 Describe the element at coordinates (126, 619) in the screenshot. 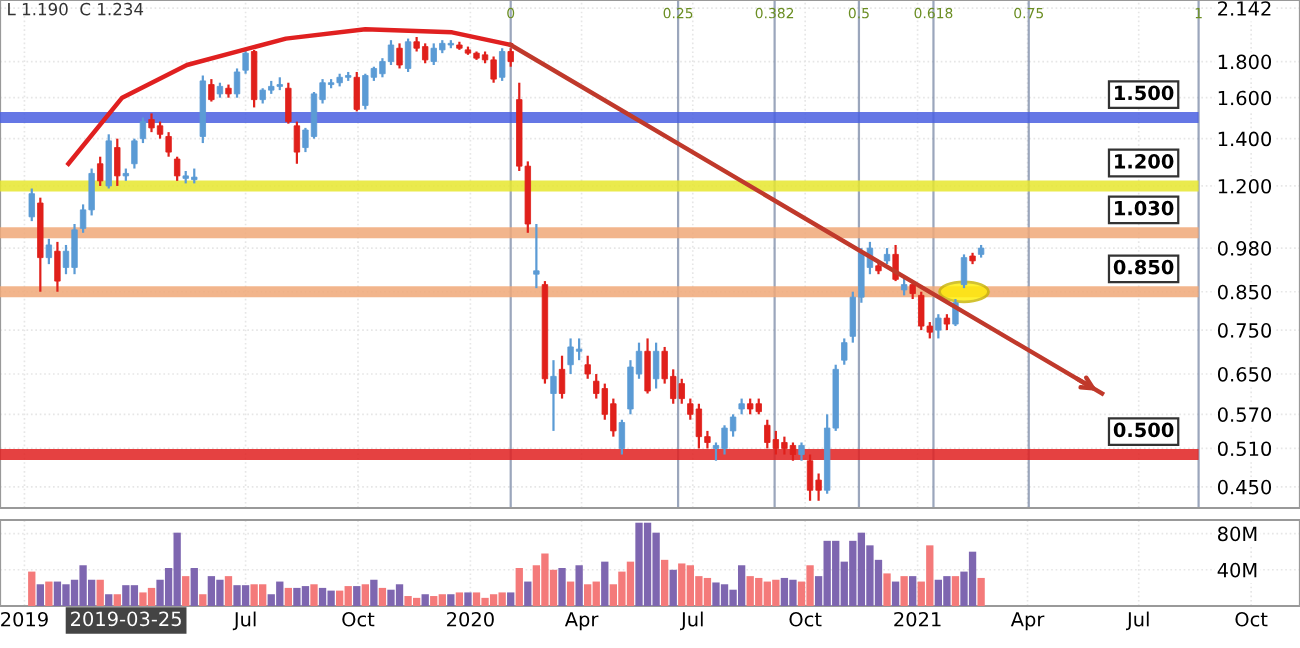

I see `text: 2019-03-25` at that location.